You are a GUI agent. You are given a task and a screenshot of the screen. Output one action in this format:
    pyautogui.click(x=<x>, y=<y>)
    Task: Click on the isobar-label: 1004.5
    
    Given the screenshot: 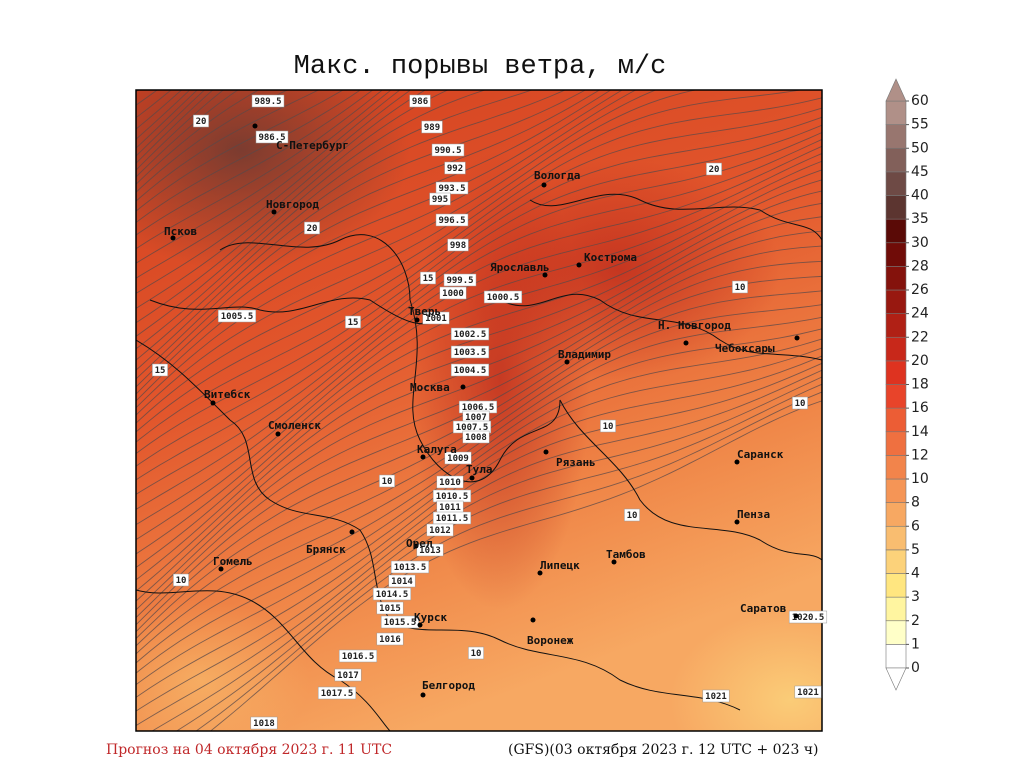 What is the action you would take?
    pyautogui.click(x=470, y=371)
    